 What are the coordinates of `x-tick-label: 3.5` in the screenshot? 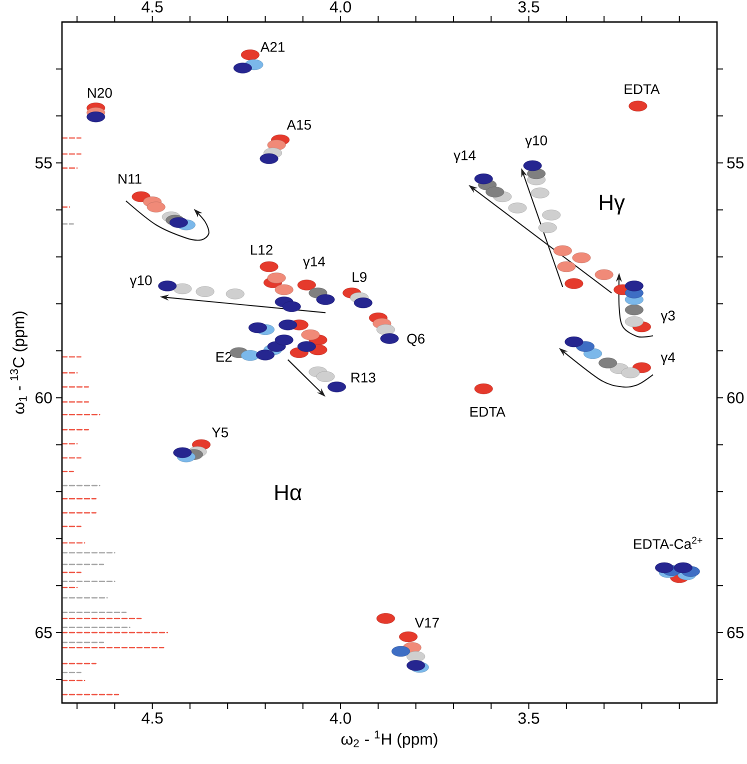 It's located at (529, 718).